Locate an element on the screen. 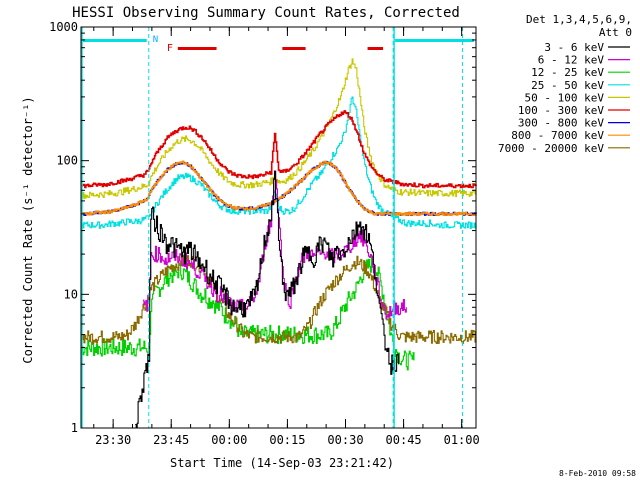  x-tick-label: 00:30 is located at coordinates (345, 440).